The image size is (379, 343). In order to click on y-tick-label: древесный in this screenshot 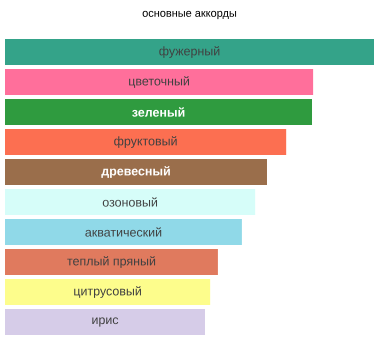, I will do `click(135, 172)`.